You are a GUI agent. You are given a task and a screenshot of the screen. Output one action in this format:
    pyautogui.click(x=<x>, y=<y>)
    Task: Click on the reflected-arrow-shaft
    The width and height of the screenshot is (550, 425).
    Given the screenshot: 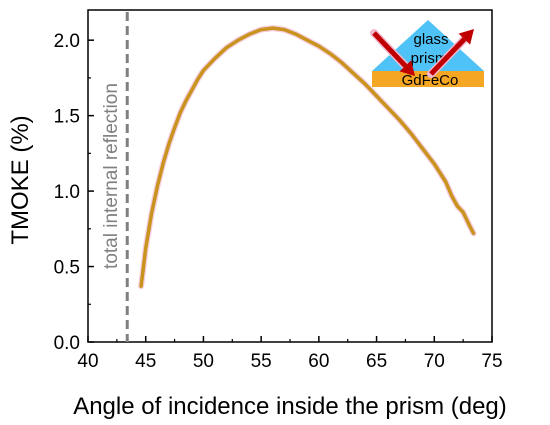 What is the action you would take?
    pyautogui.click(x=448, y=56)
    